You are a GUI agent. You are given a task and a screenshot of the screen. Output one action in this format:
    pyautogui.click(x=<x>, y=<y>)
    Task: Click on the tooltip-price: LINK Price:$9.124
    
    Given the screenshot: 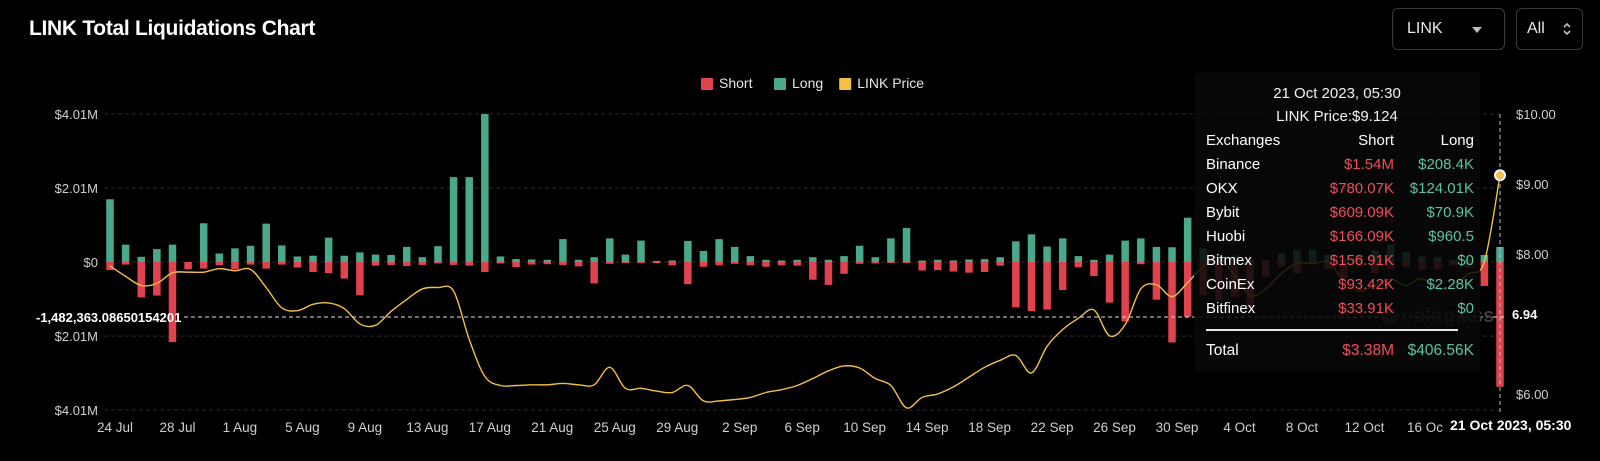 What is the action you would take?
    pyautogui.click(x=1337, y=116)
    